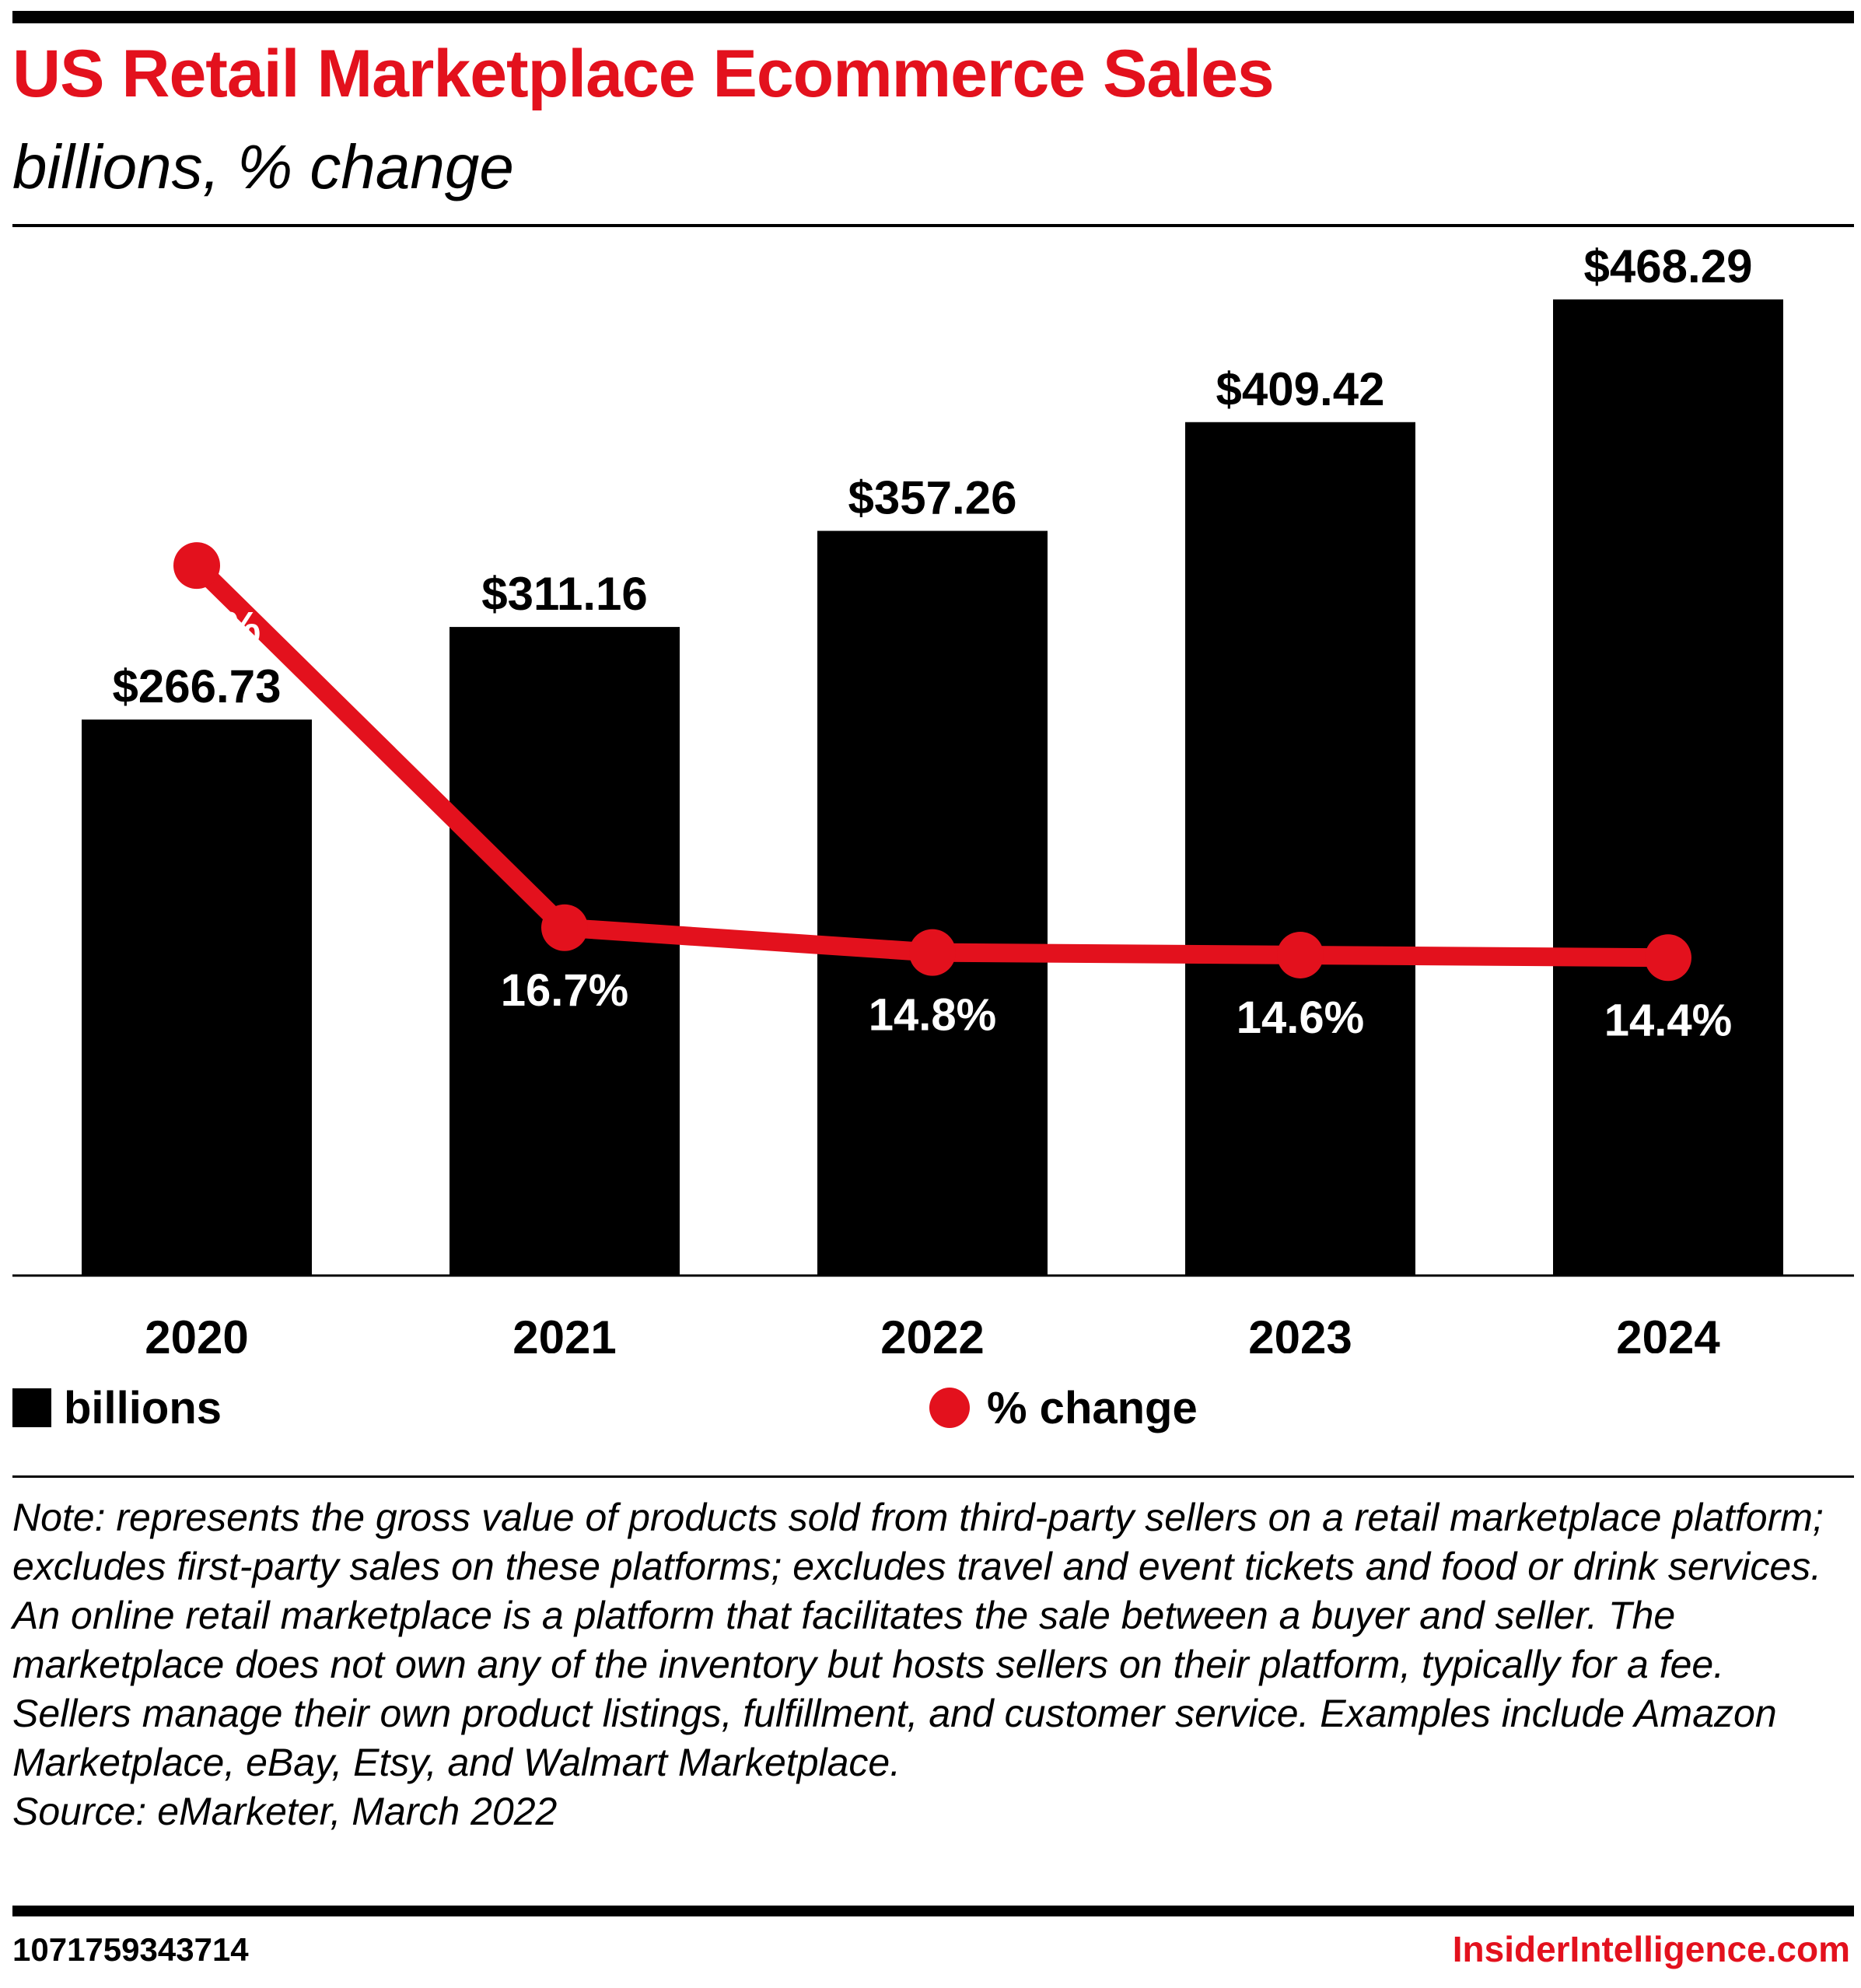 This screenshot has height=1988, width=1861. Describe the element at coordinates (644, 74) in the screenshot. I see `chart-title: US Retail Marketplace Ecommerce Sales` at that location.